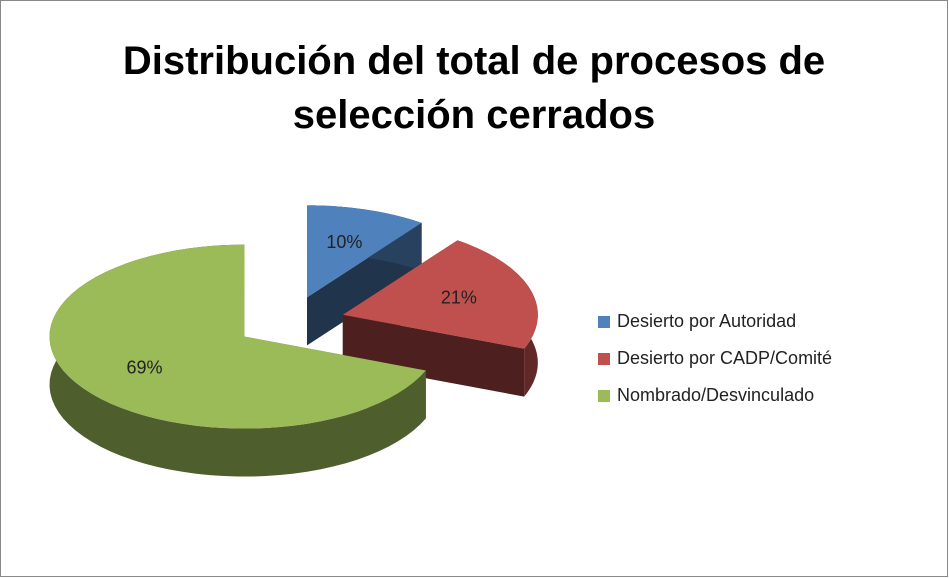  I want to click on data-label: 10%, so click(344, 242).